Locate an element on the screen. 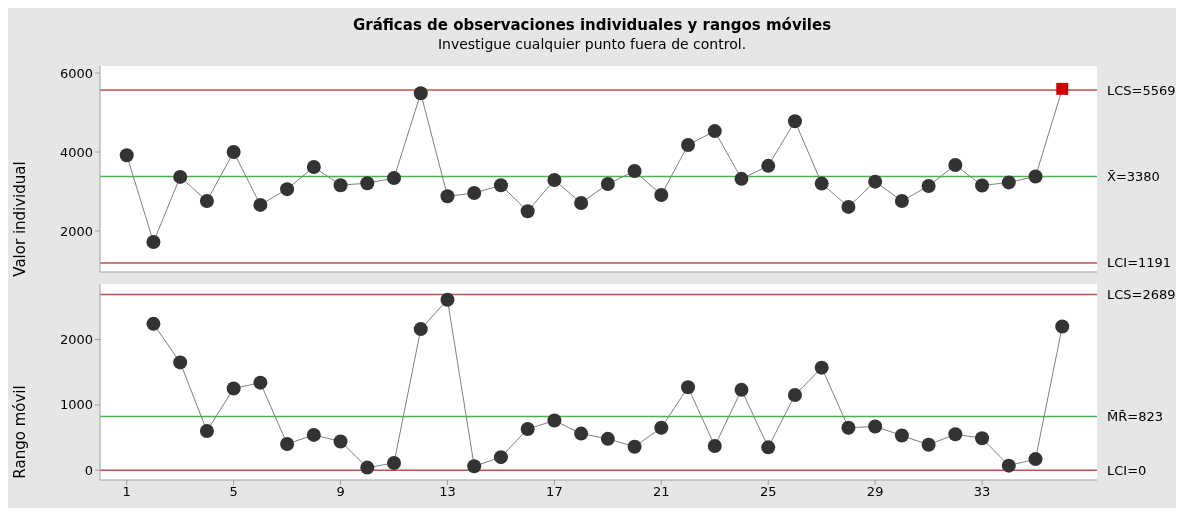 The width and height of the screenshot is (1184, 514). x-tick-label: 33 is located at coordinates (982, 492).